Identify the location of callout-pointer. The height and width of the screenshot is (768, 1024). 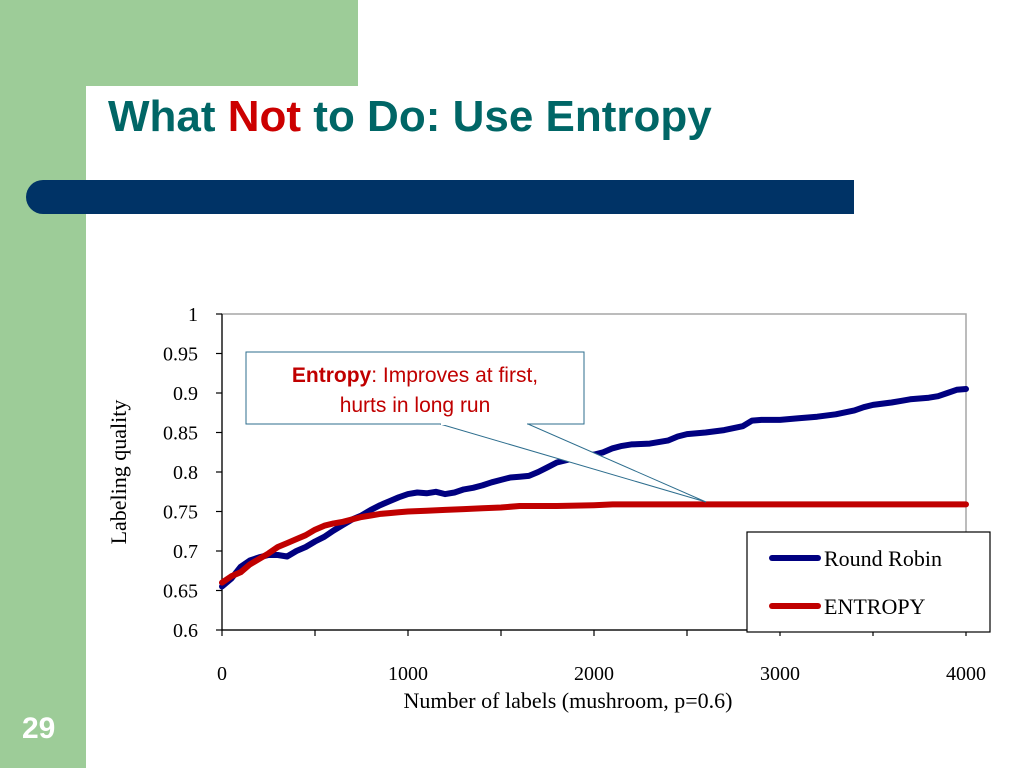
(573, 463).